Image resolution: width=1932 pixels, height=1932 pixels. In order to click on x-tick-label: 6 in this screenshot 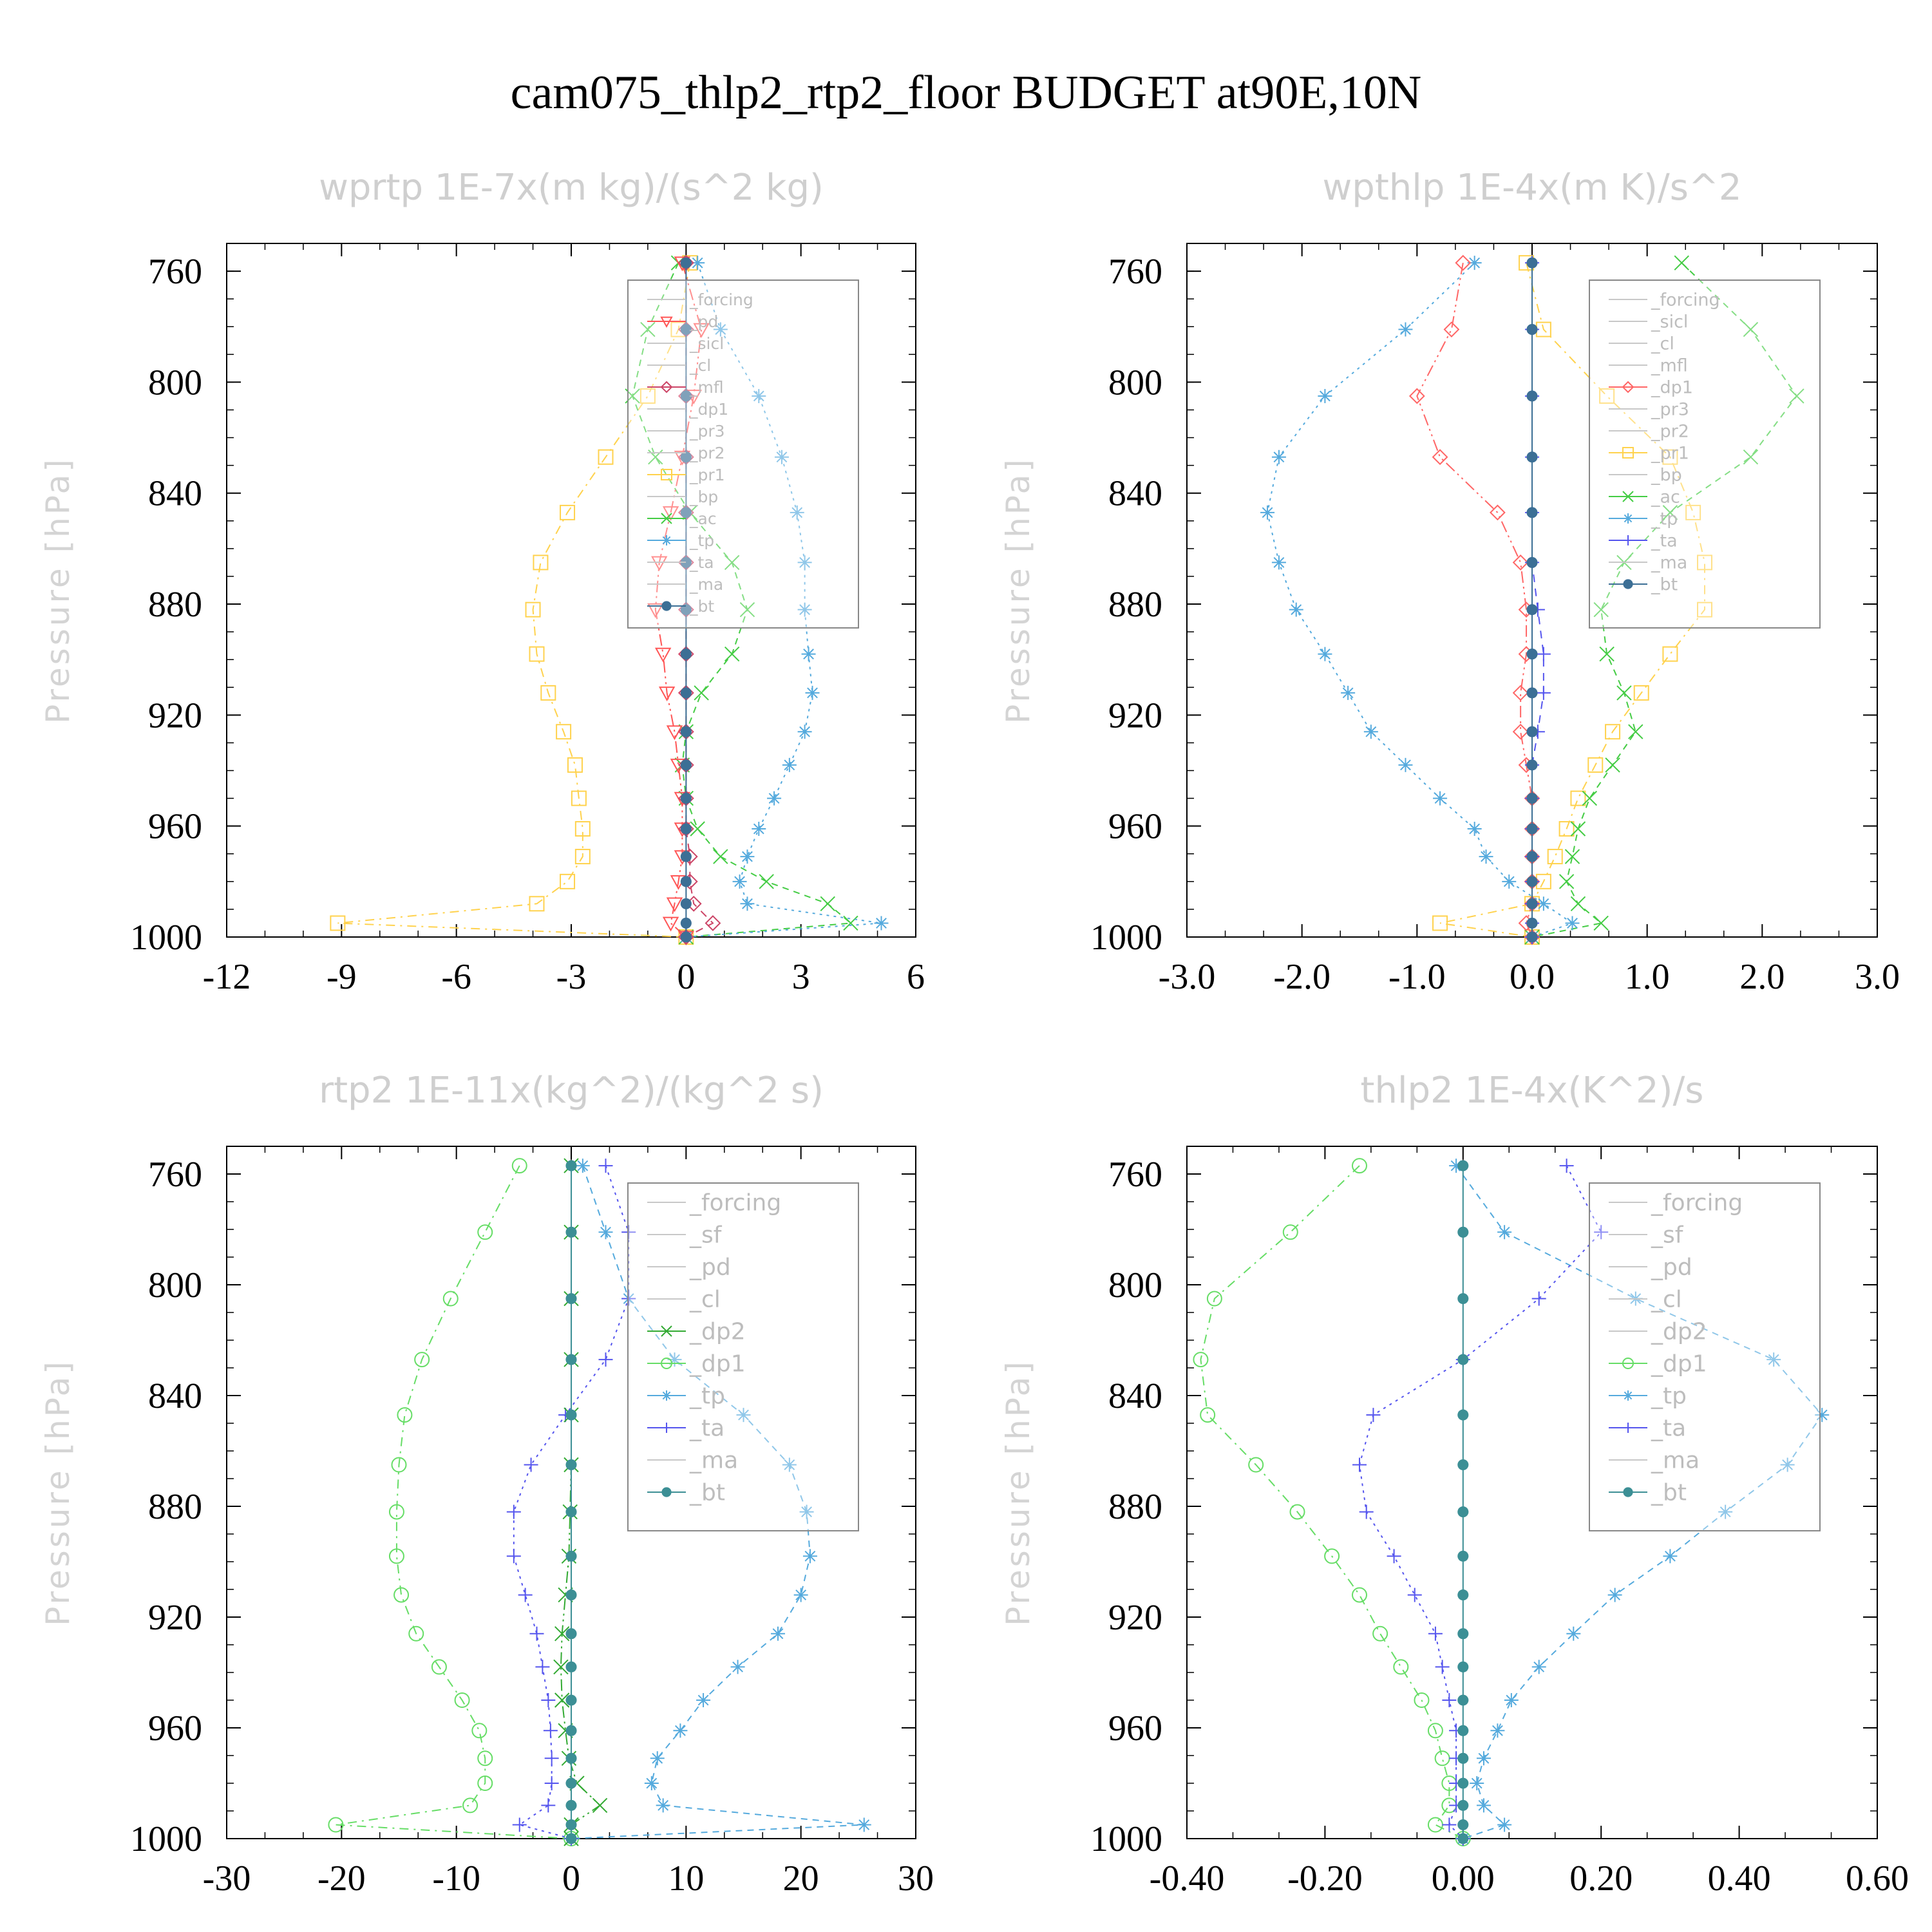, I will do `click(916, 977)`.